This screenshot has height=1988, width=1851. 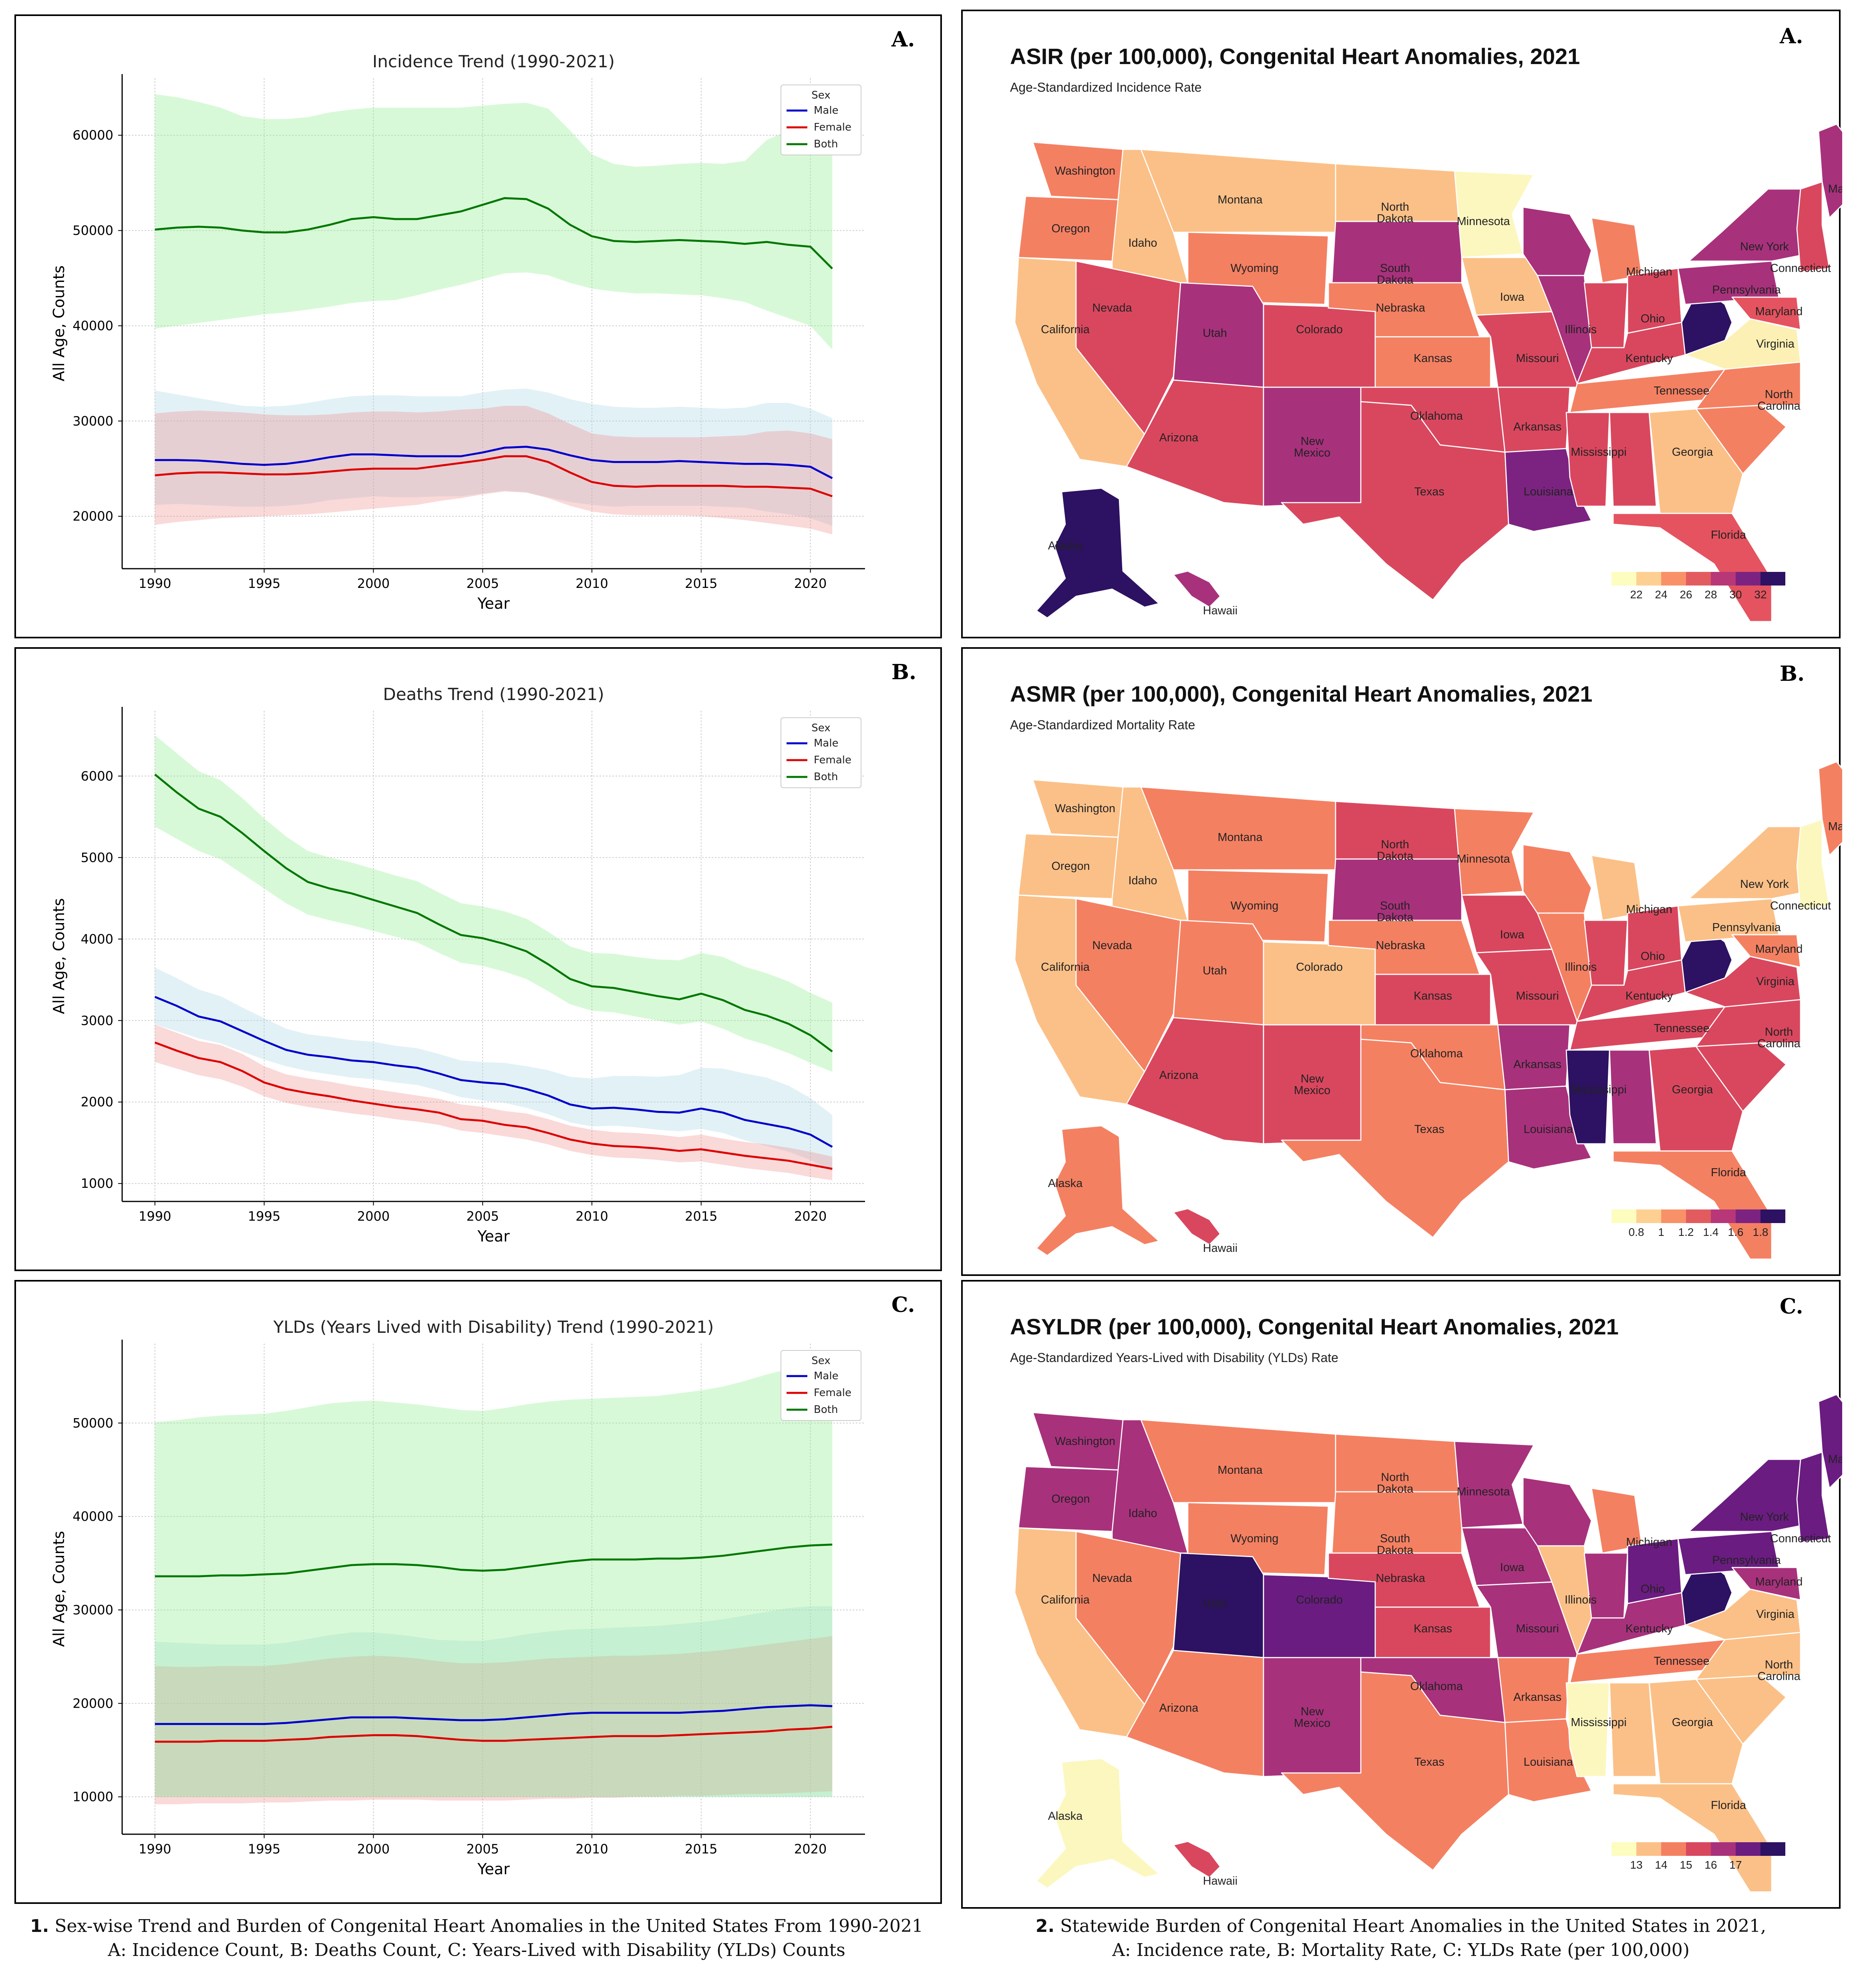 What do you see at coordinates (1792, 674) in the screenshot?
I see `panel-letter: B.` at bounding box center [1792, 674].